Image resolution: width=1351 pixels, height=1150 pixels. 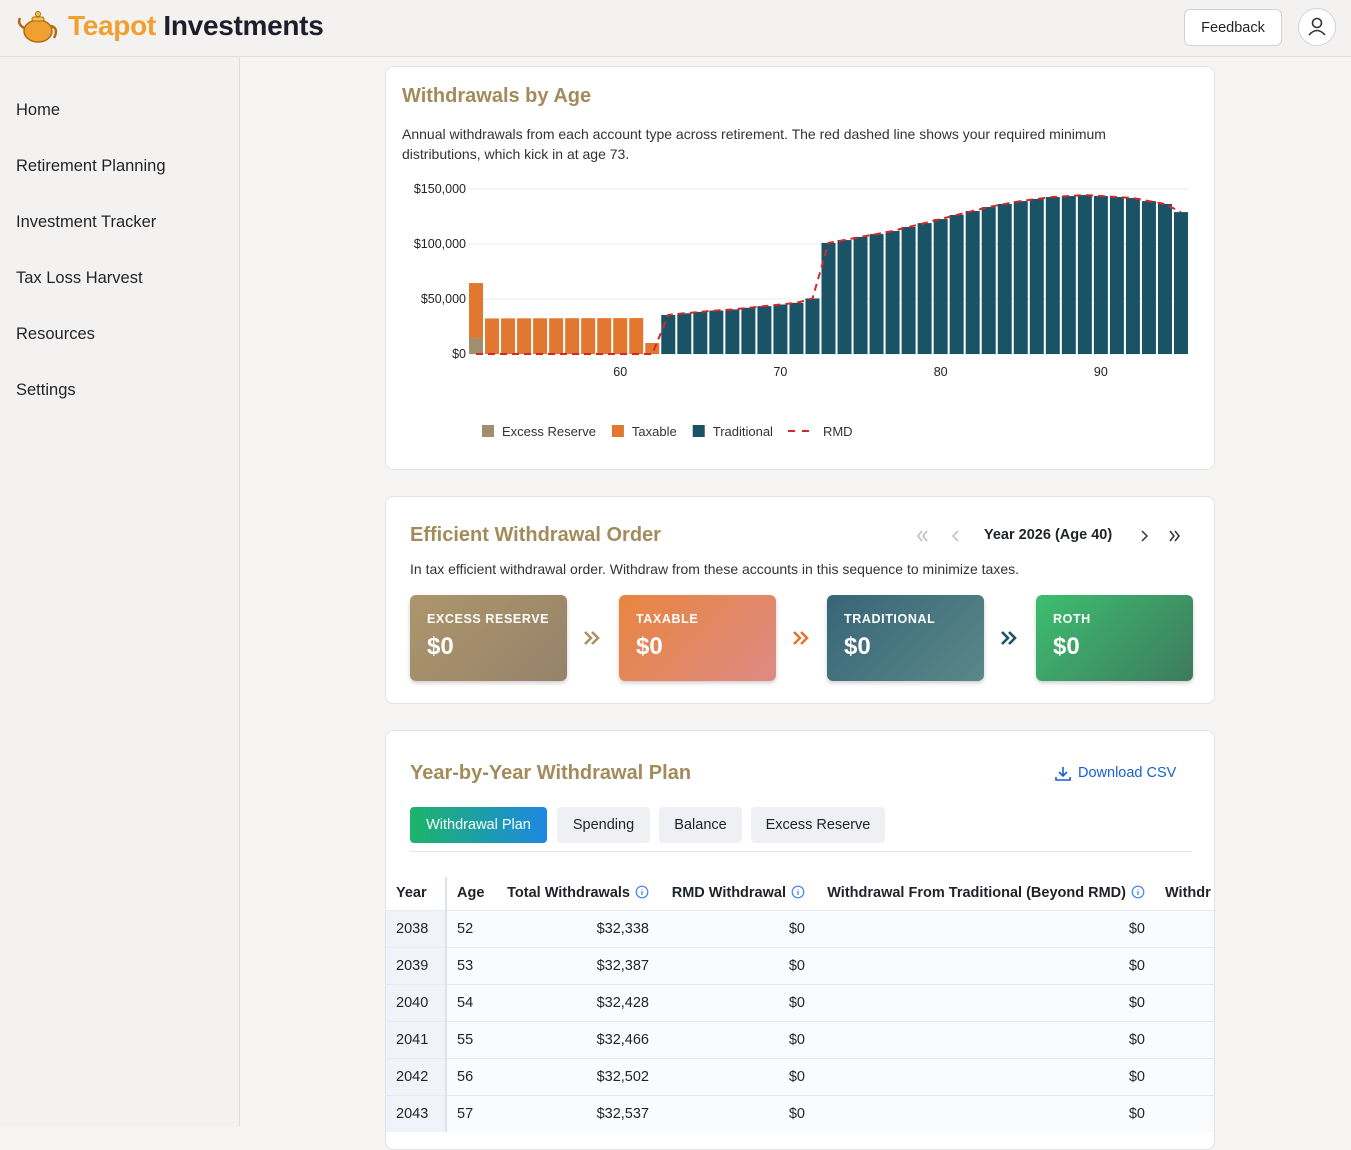 I want to click on table-cell: 55, so click(x=468, y=1039).